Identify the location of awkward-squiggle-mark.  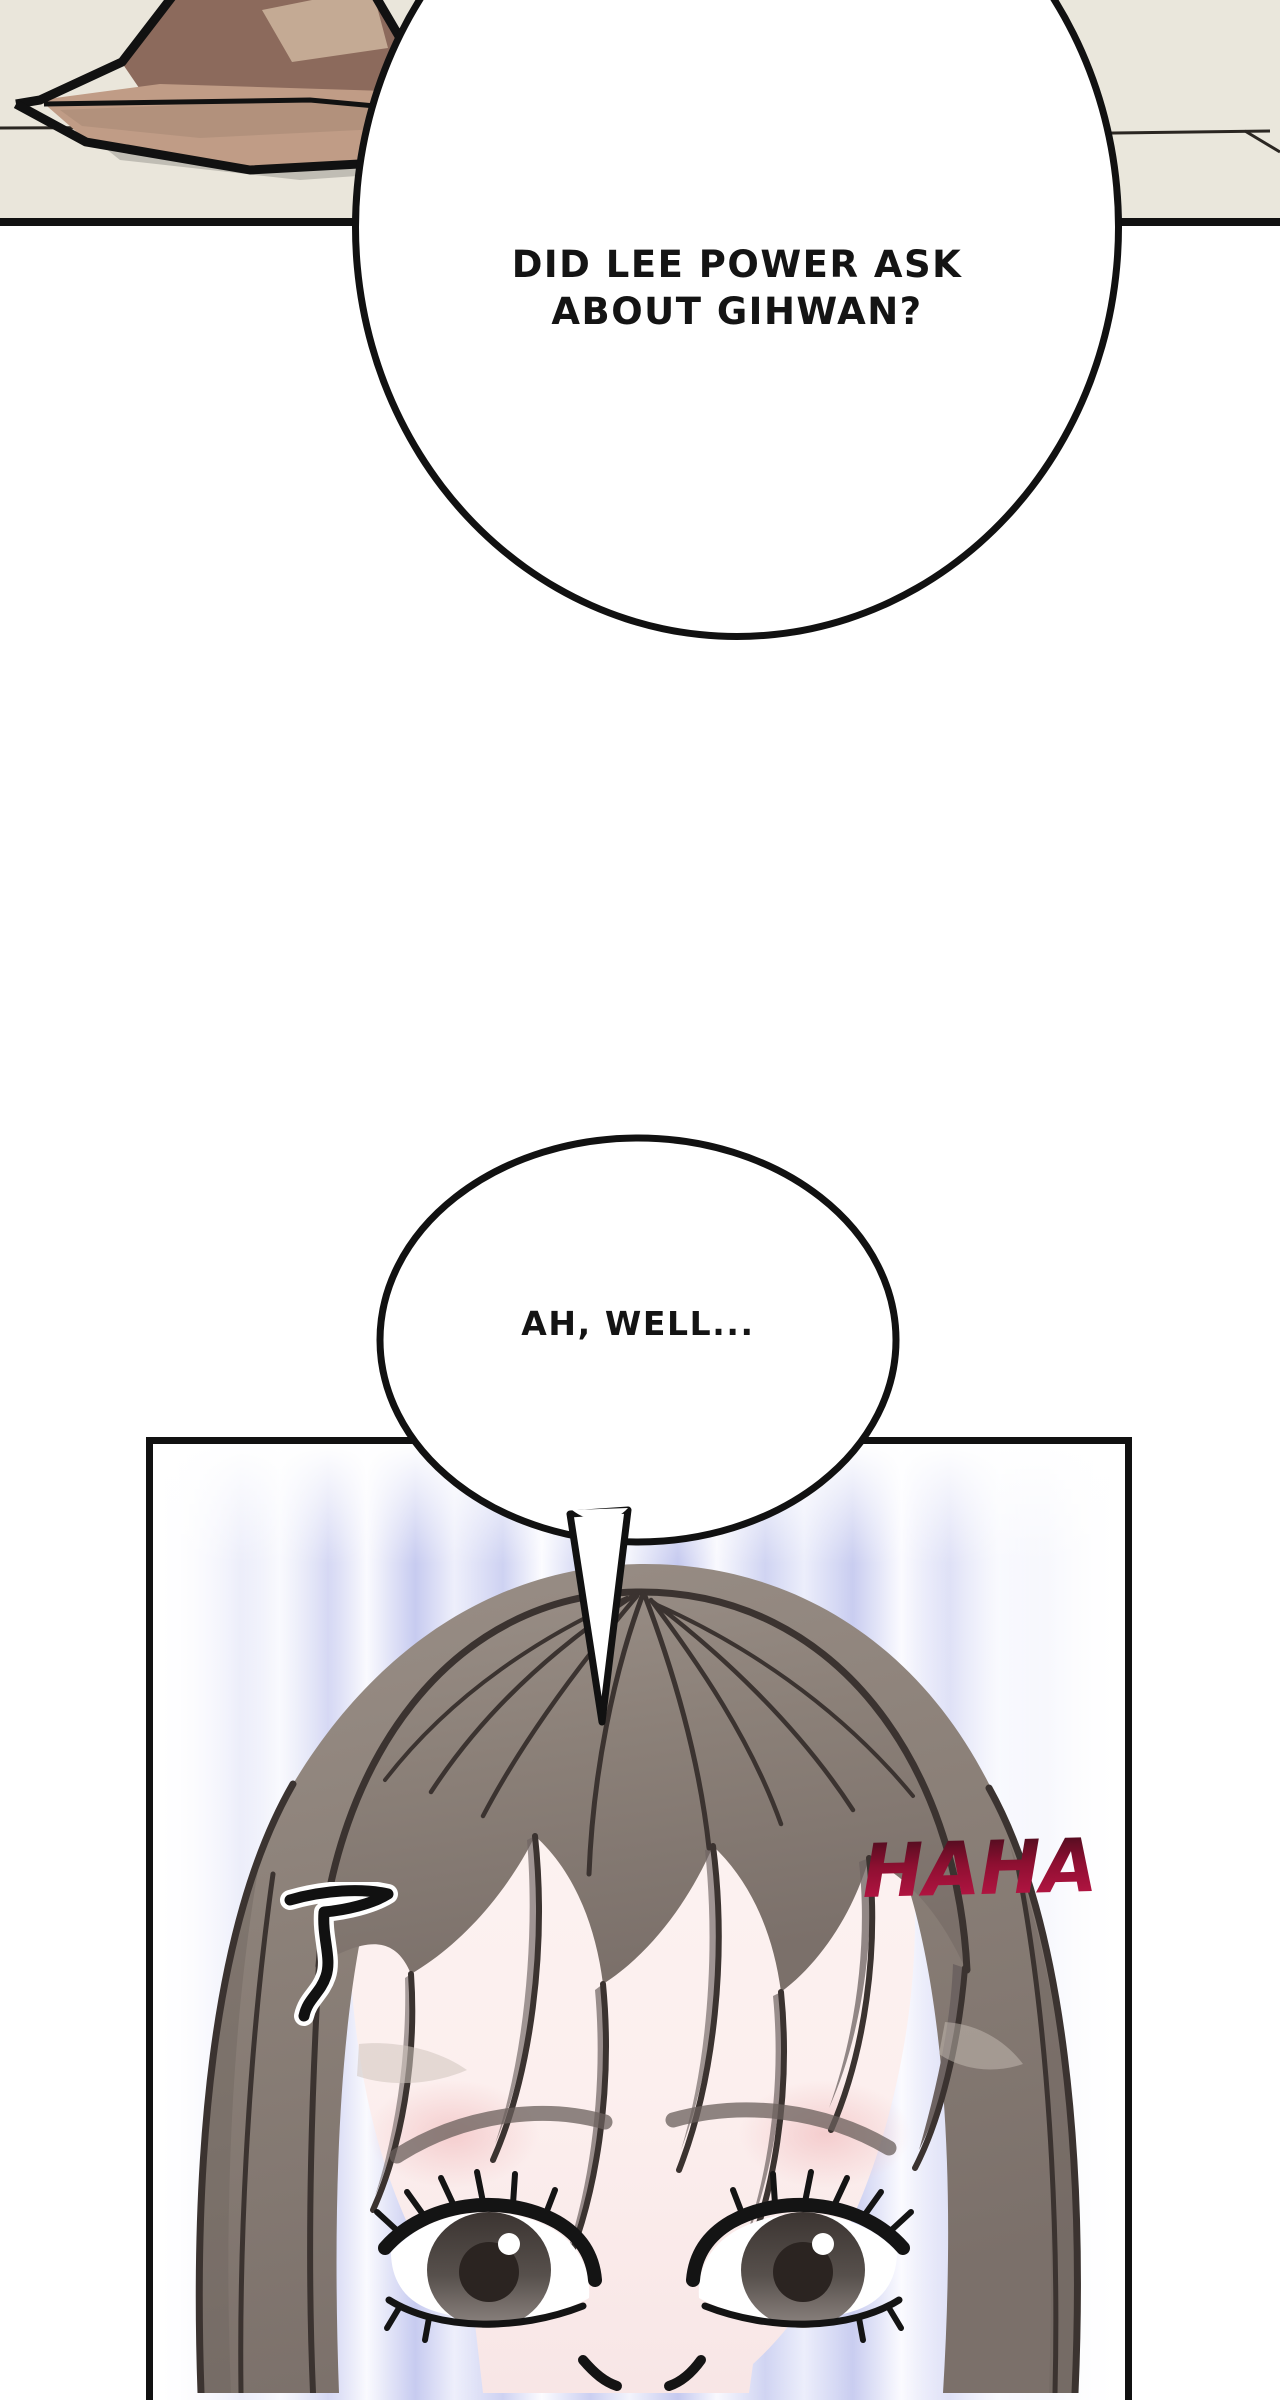
(341, 1956).